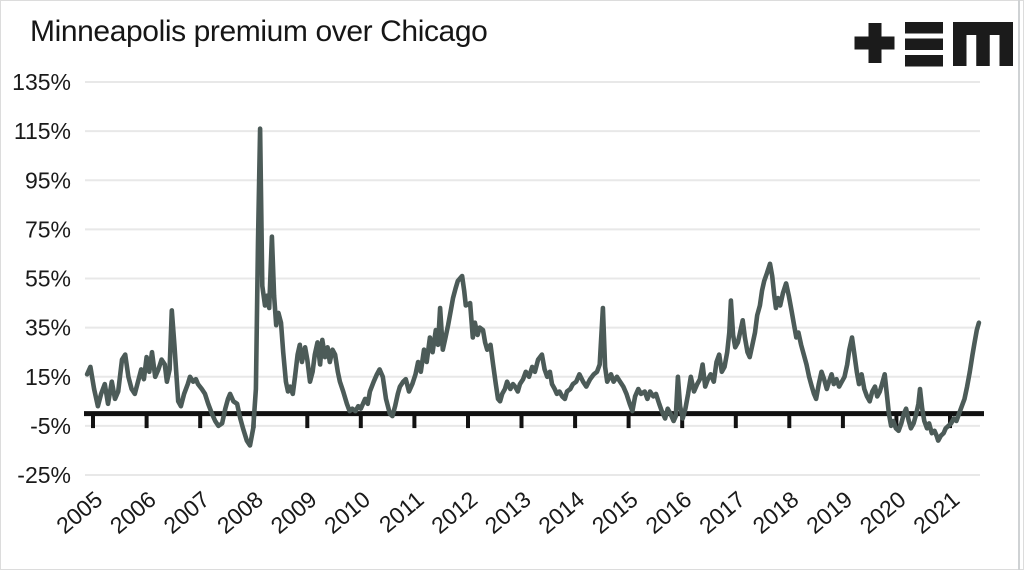 The image size is (1024, 570). I want to click on plus-icon, so click(874, 43).